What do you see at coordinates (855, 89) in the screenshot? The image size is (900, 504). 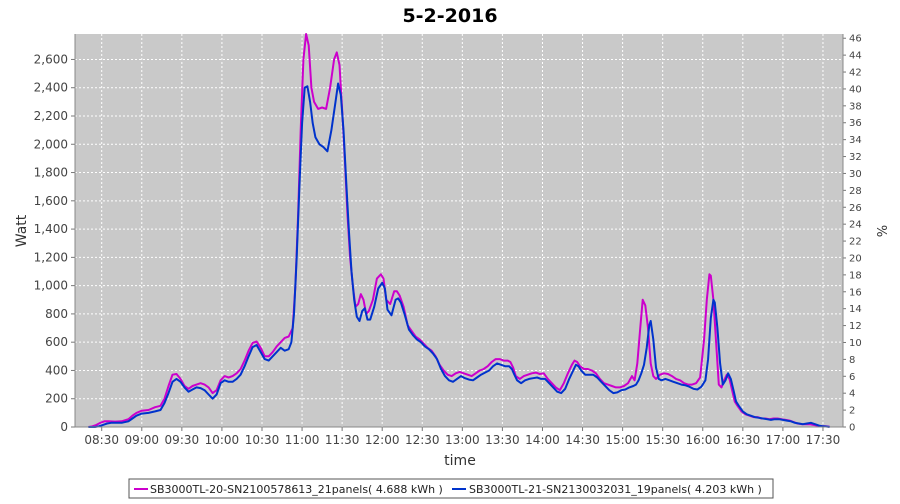 I see `y2-tick-label: 40` at bounding box center [855, 89].